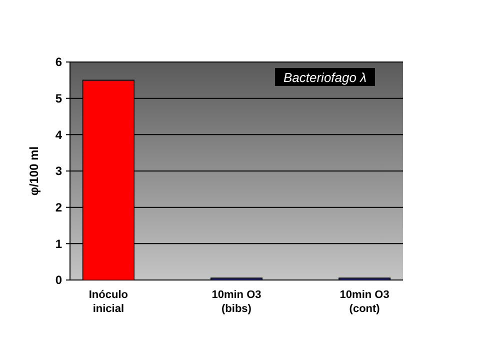 The image size is (498, 342). What do you see at coordinates (108, 302) in the screenshot?
I see `x-tick-label: Inóculo inicial` at bounding box center [108, 302].